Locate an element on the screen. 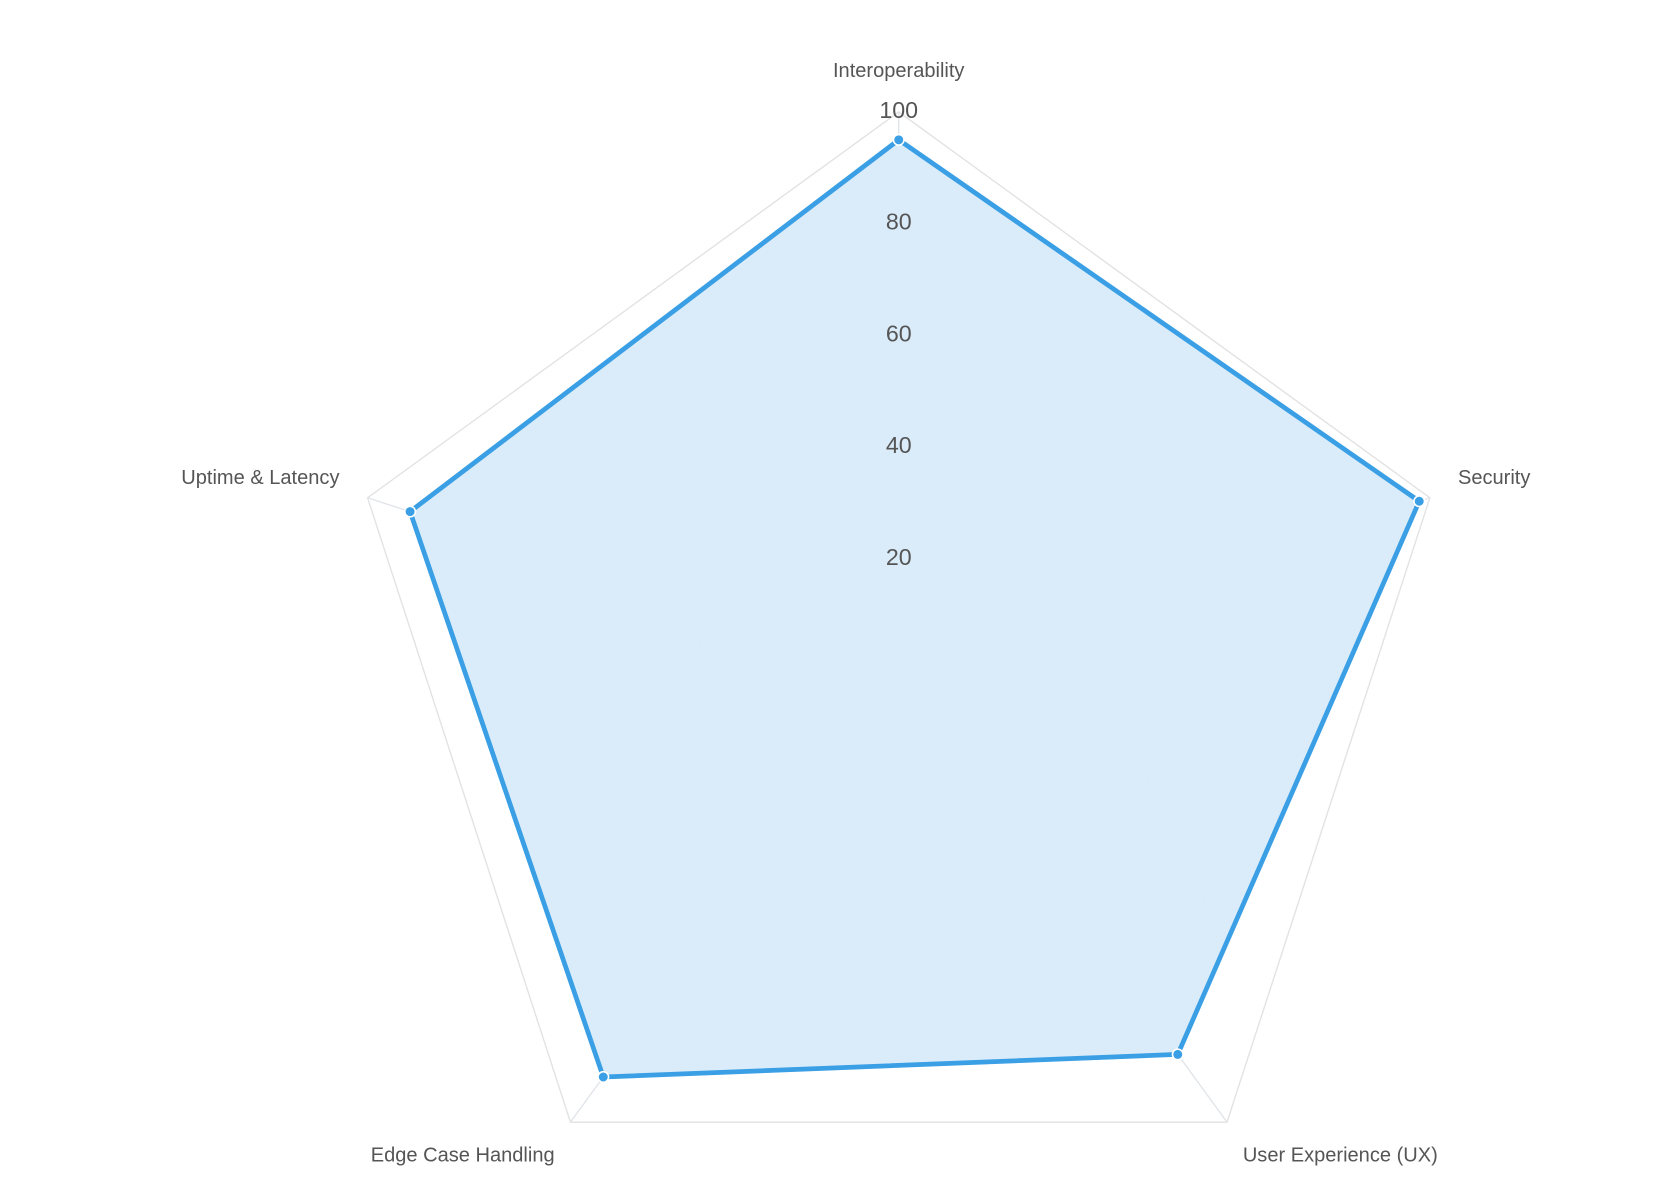 The image size is (1656, 1194). tick-label: 80 is located at coordinates (899, 222).